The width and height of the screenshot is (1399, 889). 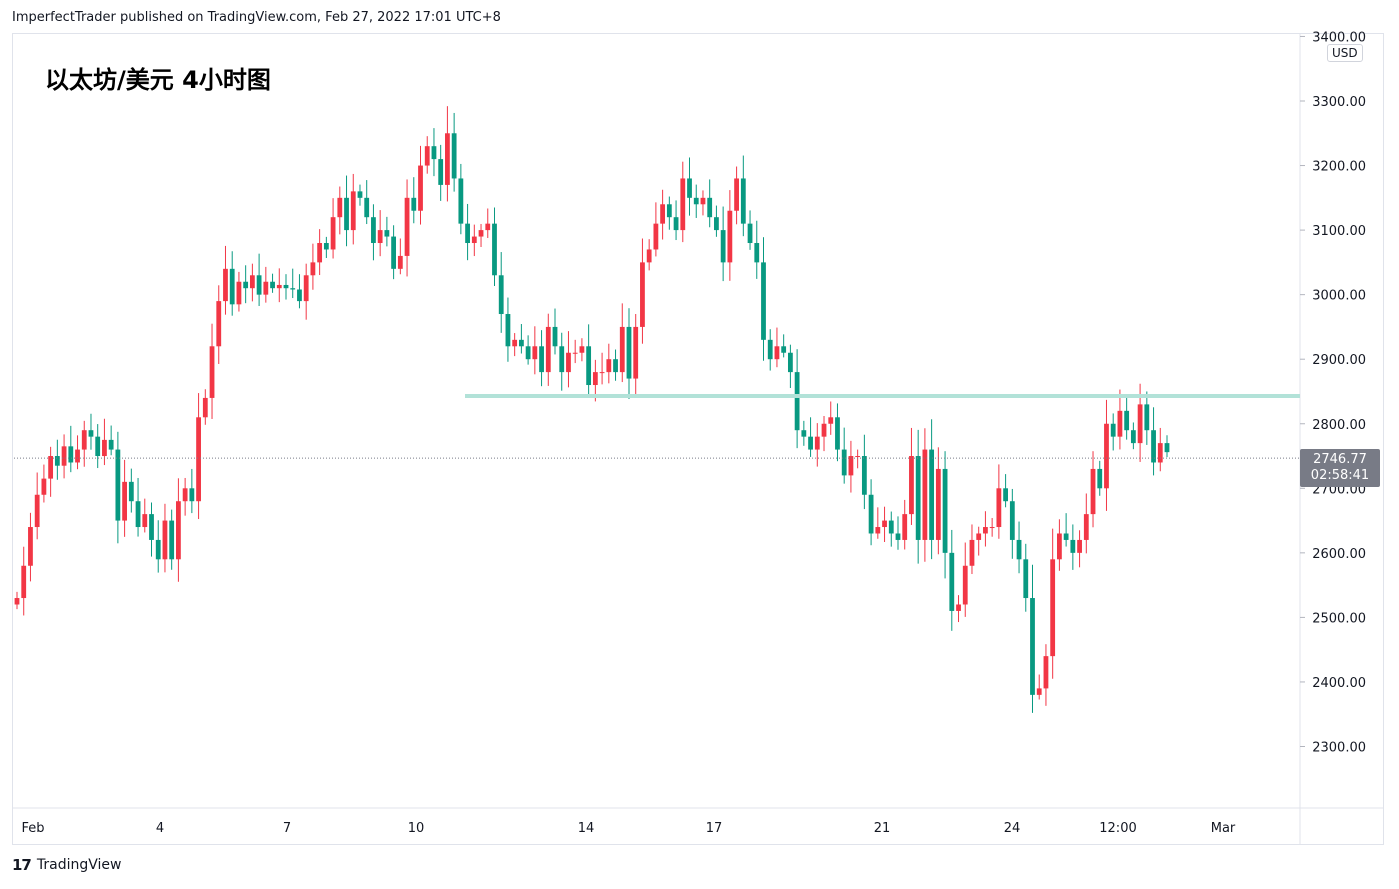 I want to click on y-tick-label: 2400.00, so click(x=1339, y=683).